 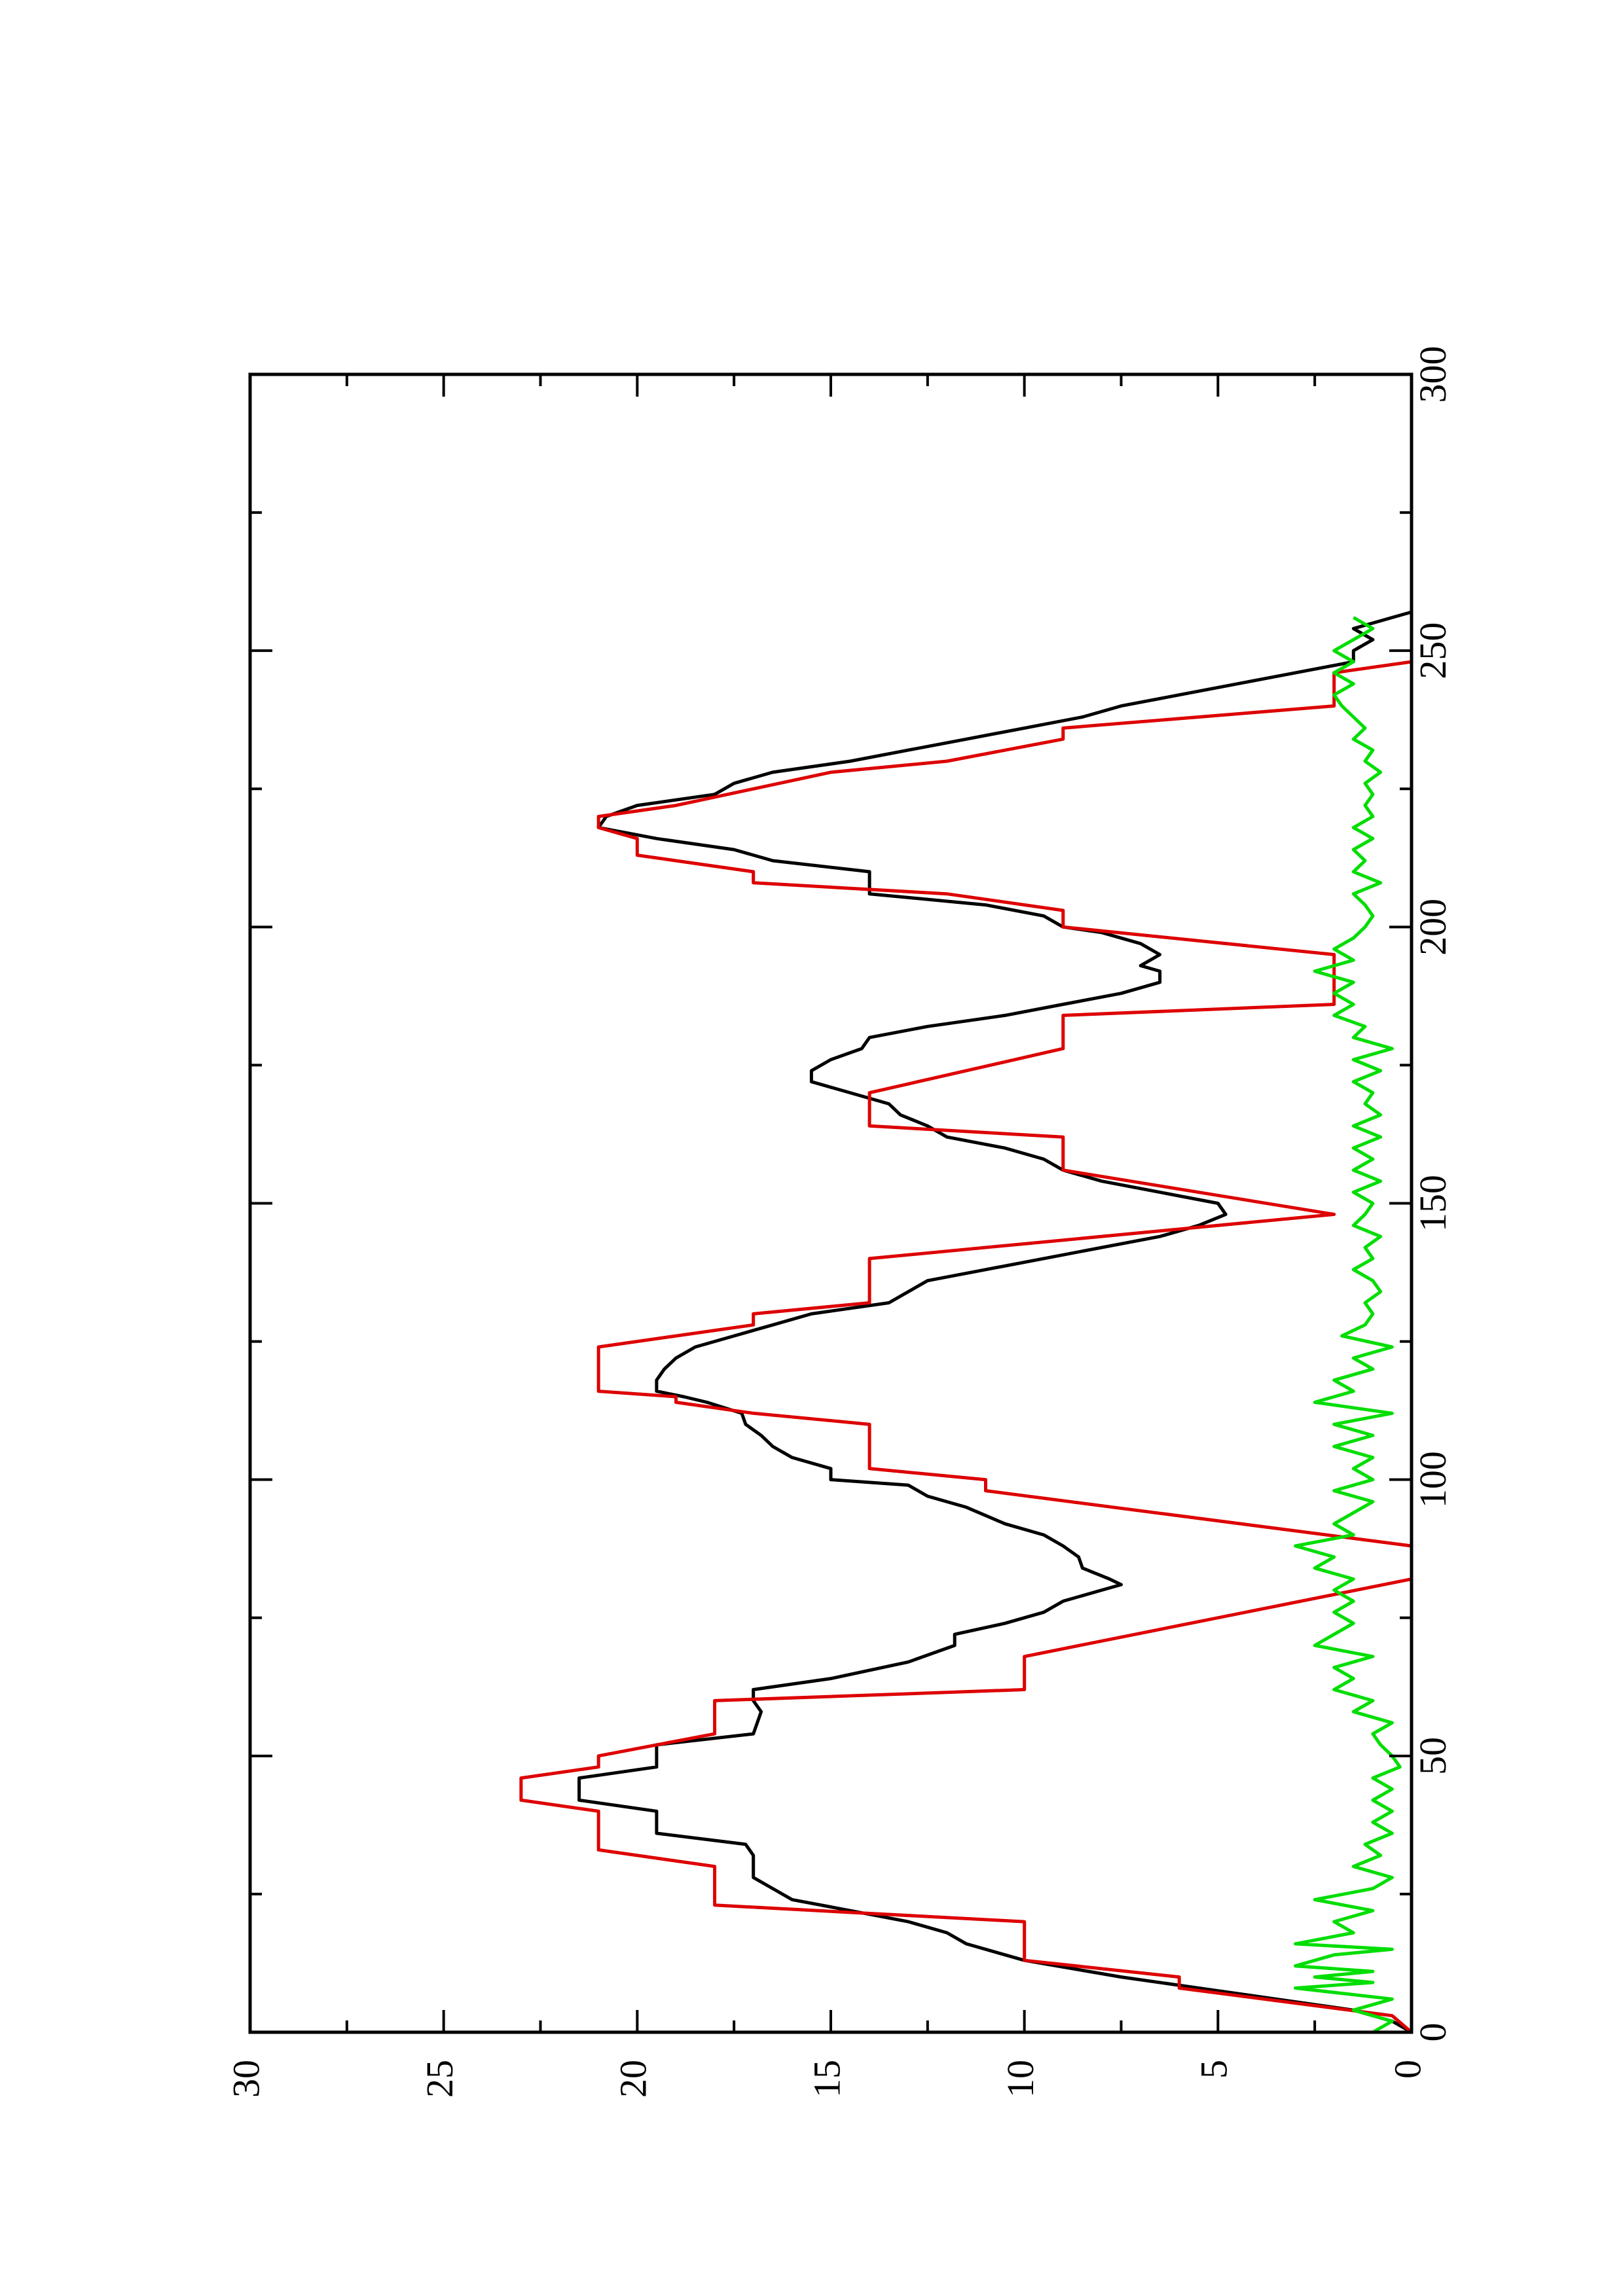 I want to click on y-tick-label: 20, so click(x=633, y=2079).